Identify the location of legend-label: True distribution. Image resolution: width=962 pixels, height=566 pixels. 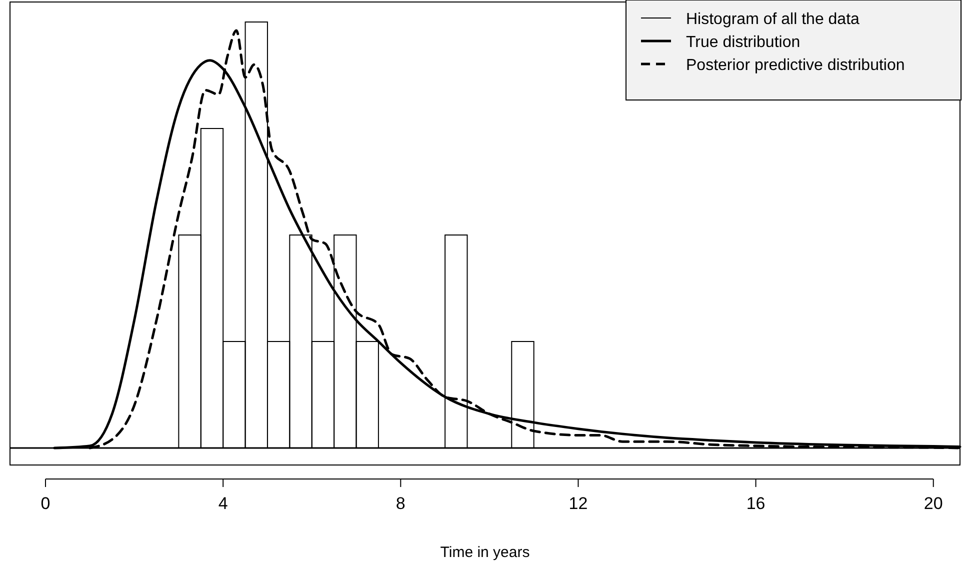
(743, 42).